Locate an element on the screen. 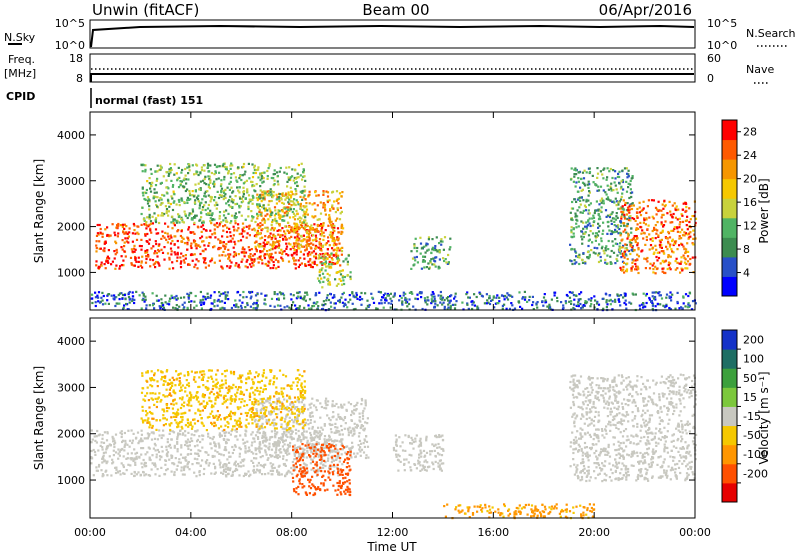 Image resolution: width=800 pixels, height=554 pixels. freq-strip: Freq. [MHz] 18 8 60 0 Nave is located at coordinates (389, 68).